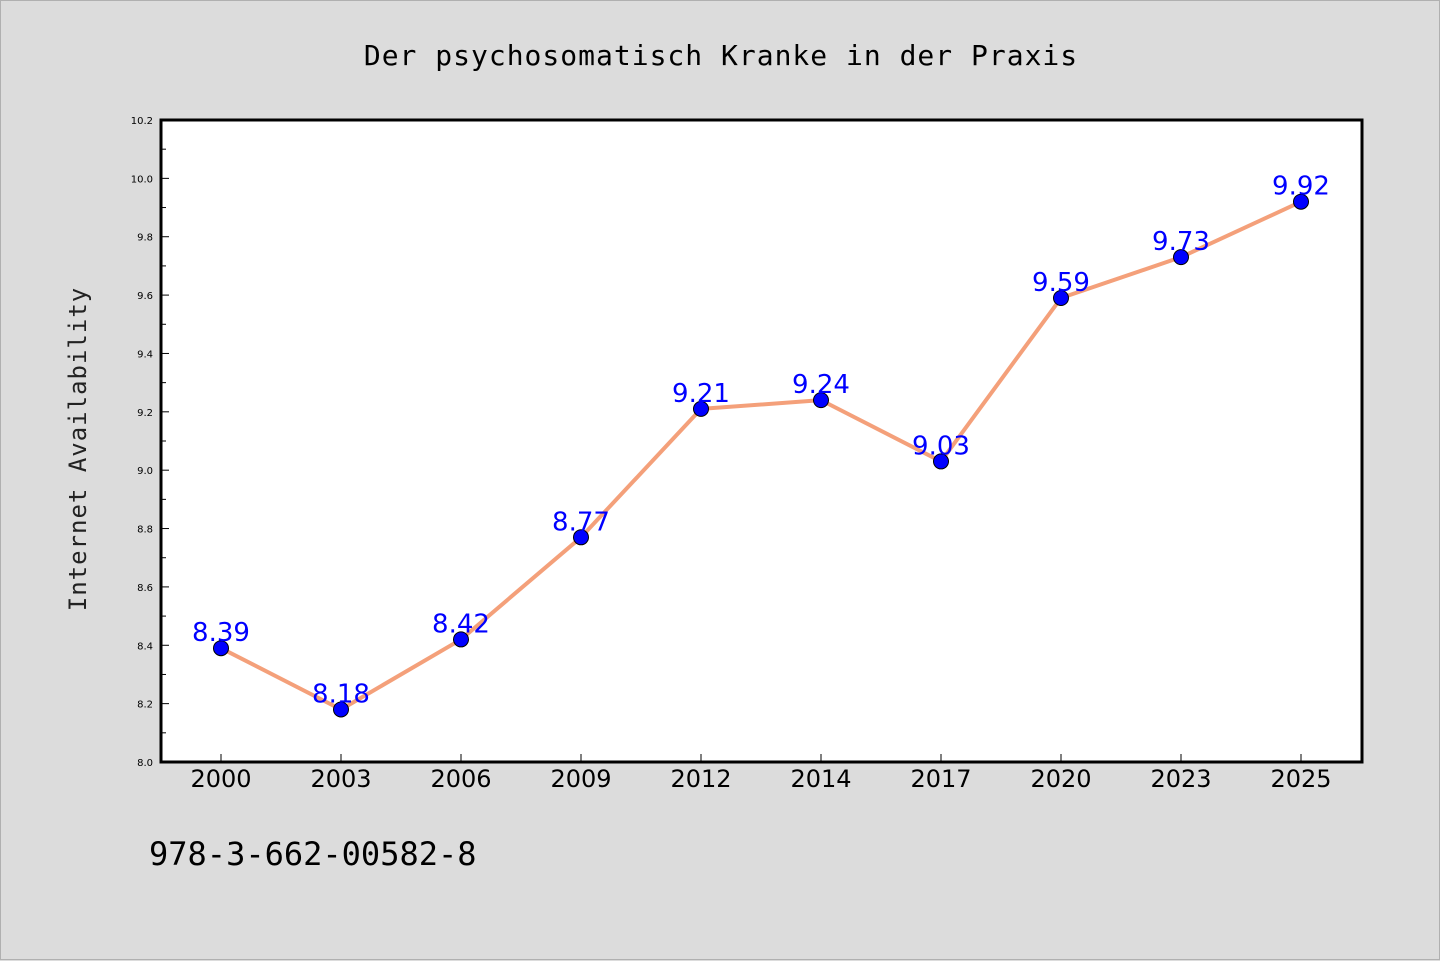  I want to click on y-tick-label: 8.8, so click(145, 530).